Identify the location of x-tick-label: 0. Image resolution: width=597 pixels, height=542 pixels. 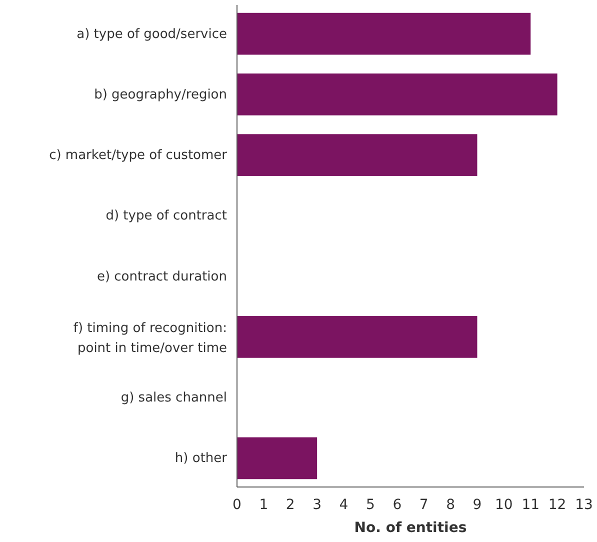
(237, 505).